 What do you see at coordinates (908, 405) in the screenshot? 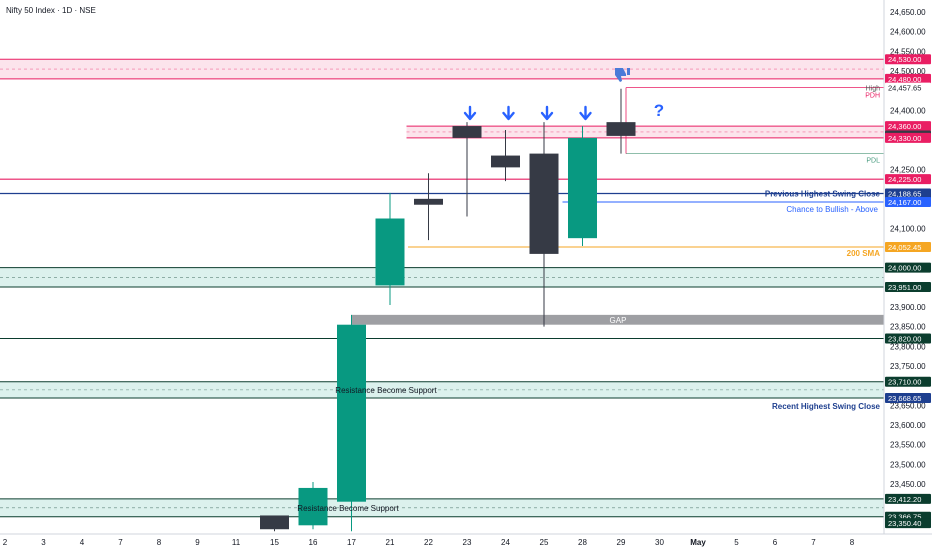
I see `price-tick-label: 23,650.00` at bounding box center [908, 405].